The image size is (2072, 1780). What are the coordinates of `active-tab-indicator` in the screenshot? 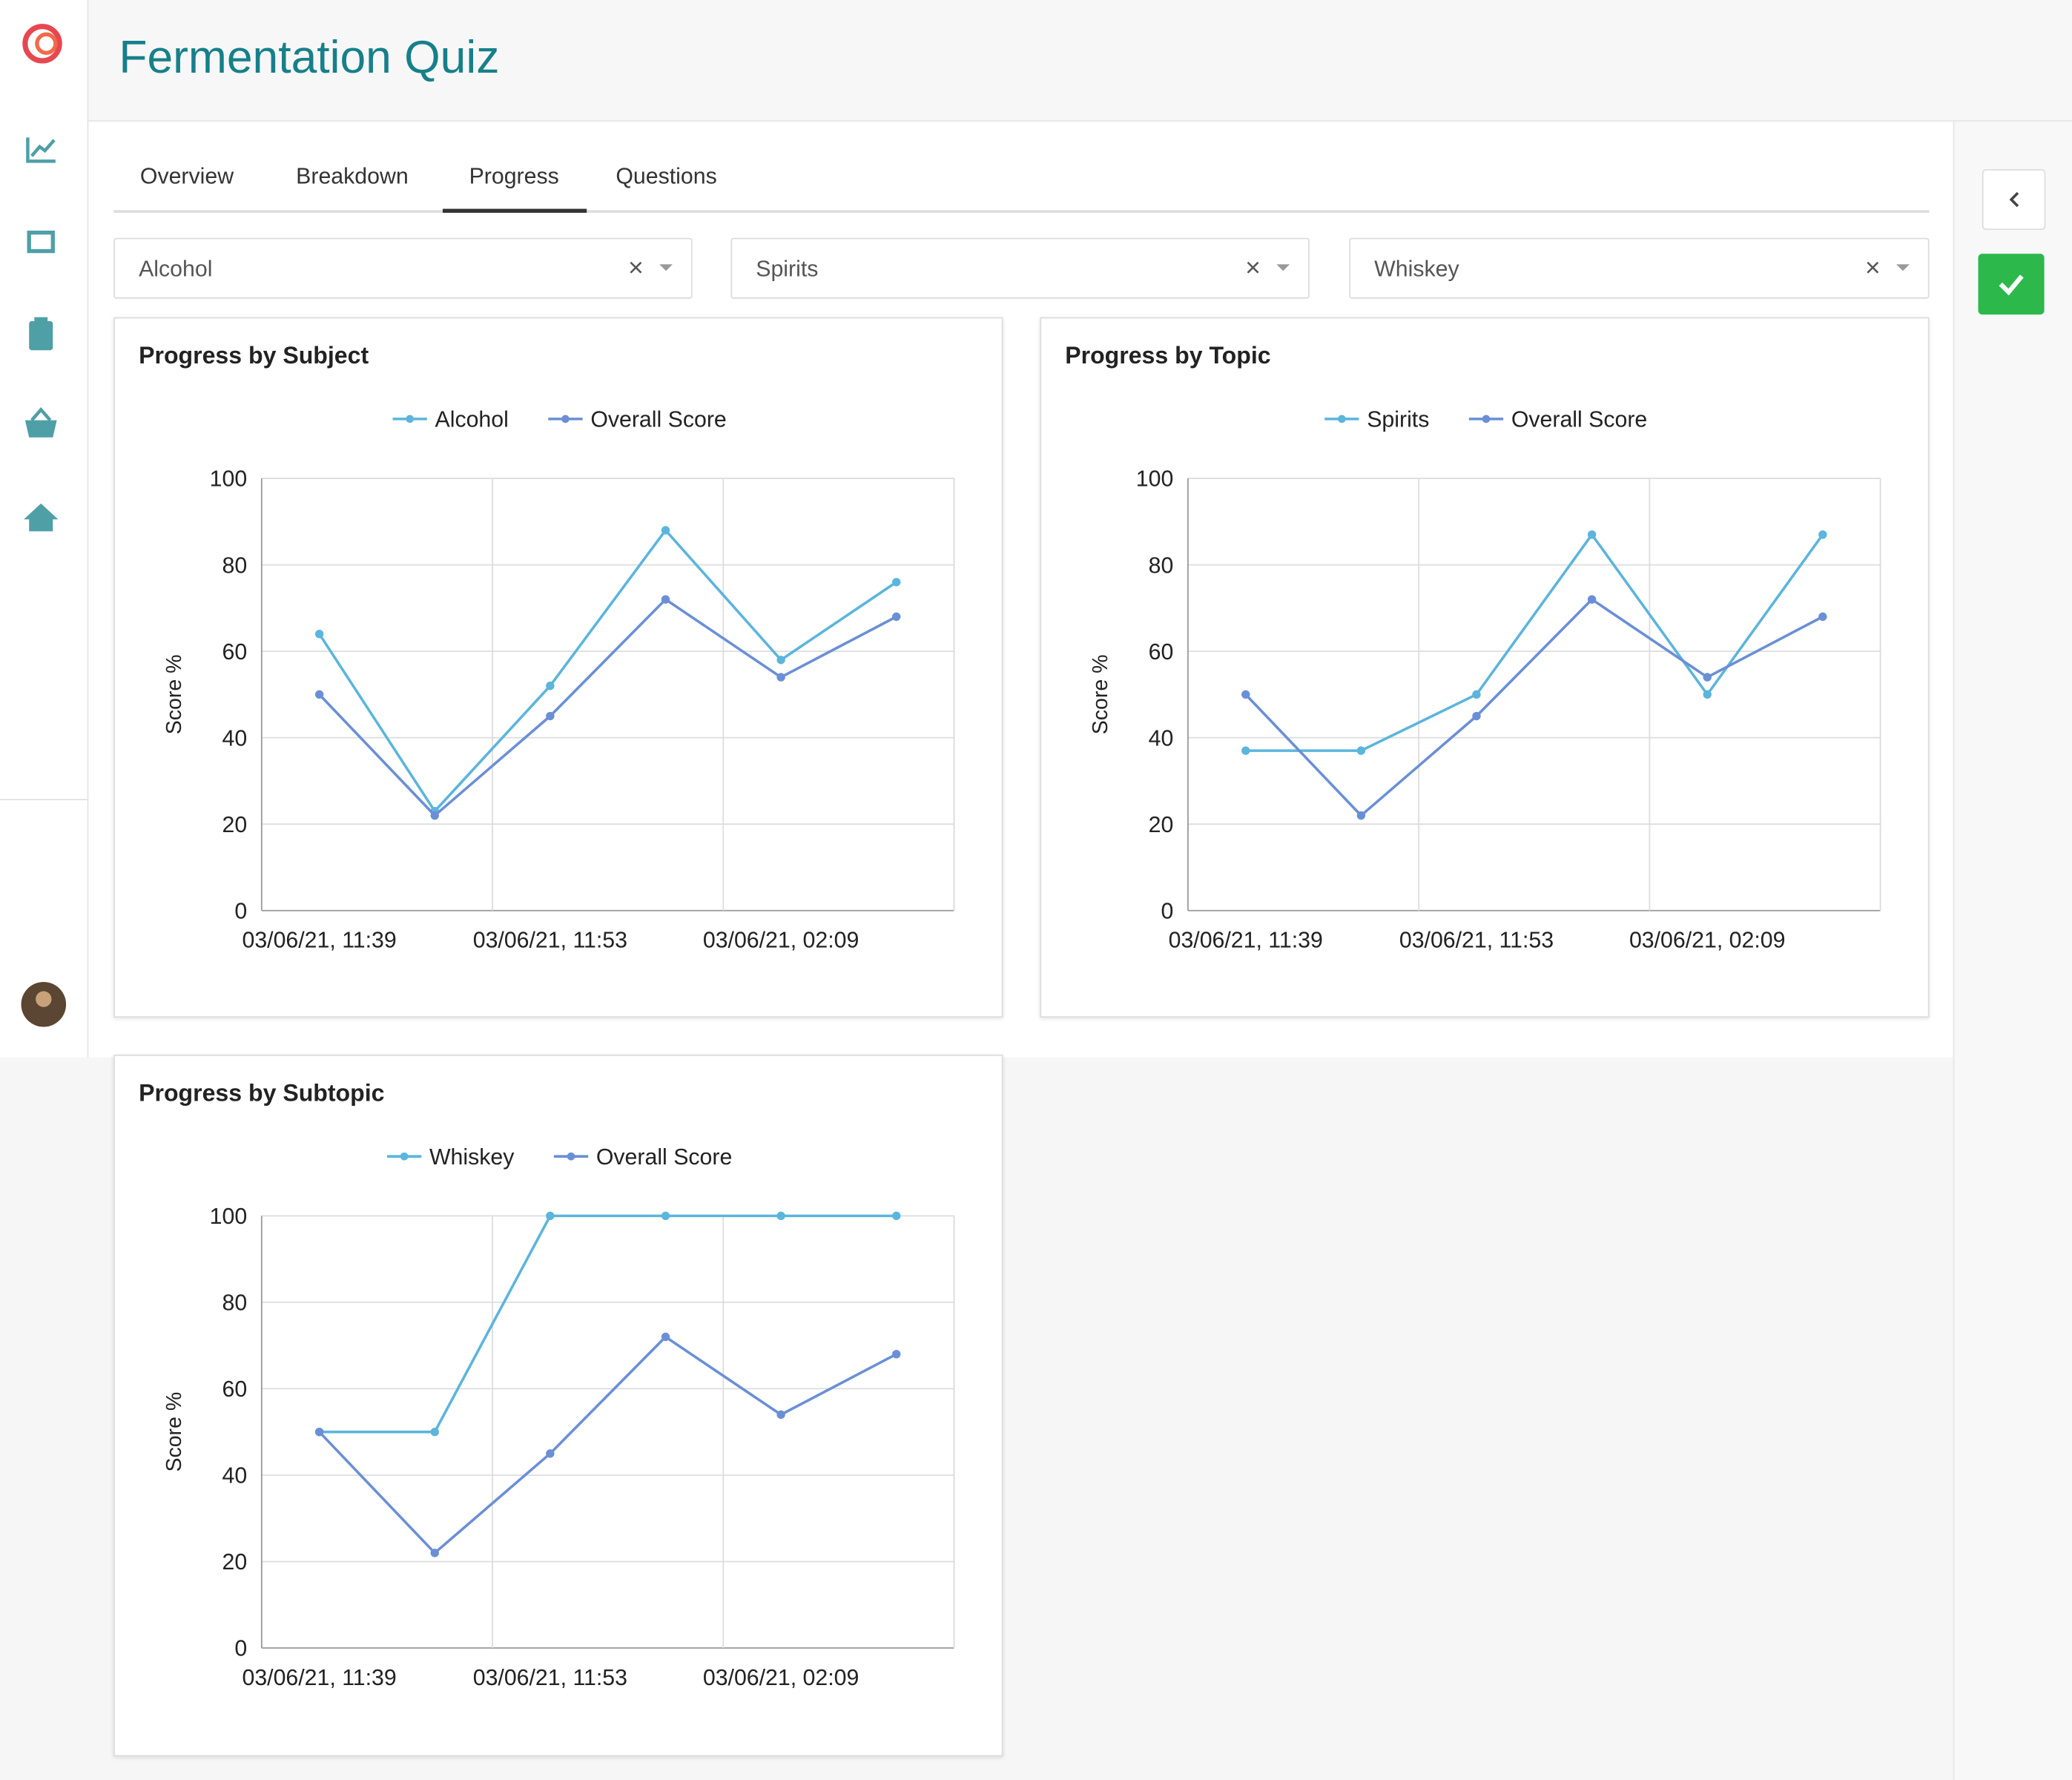 It's located at (514, 211).